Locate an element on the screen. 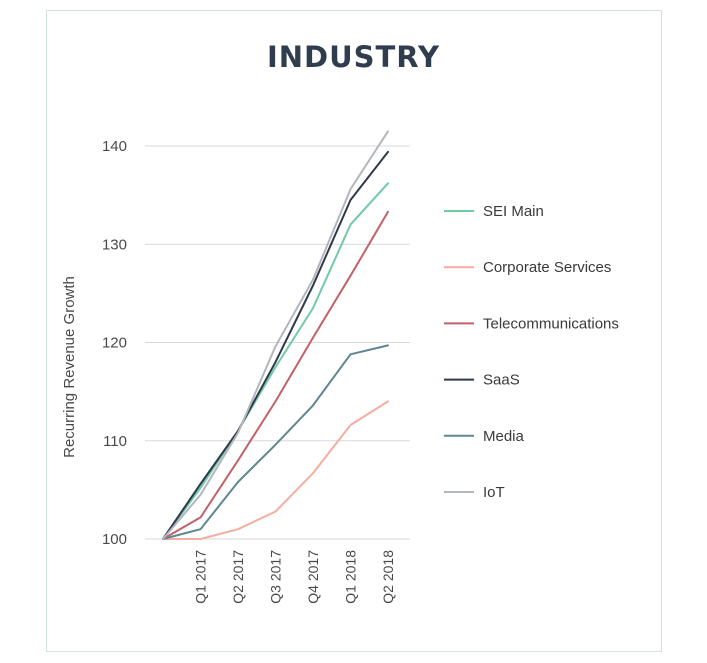  y-axis-ticks: 100 110 120 130 140 is located at coordinates (114, 343).